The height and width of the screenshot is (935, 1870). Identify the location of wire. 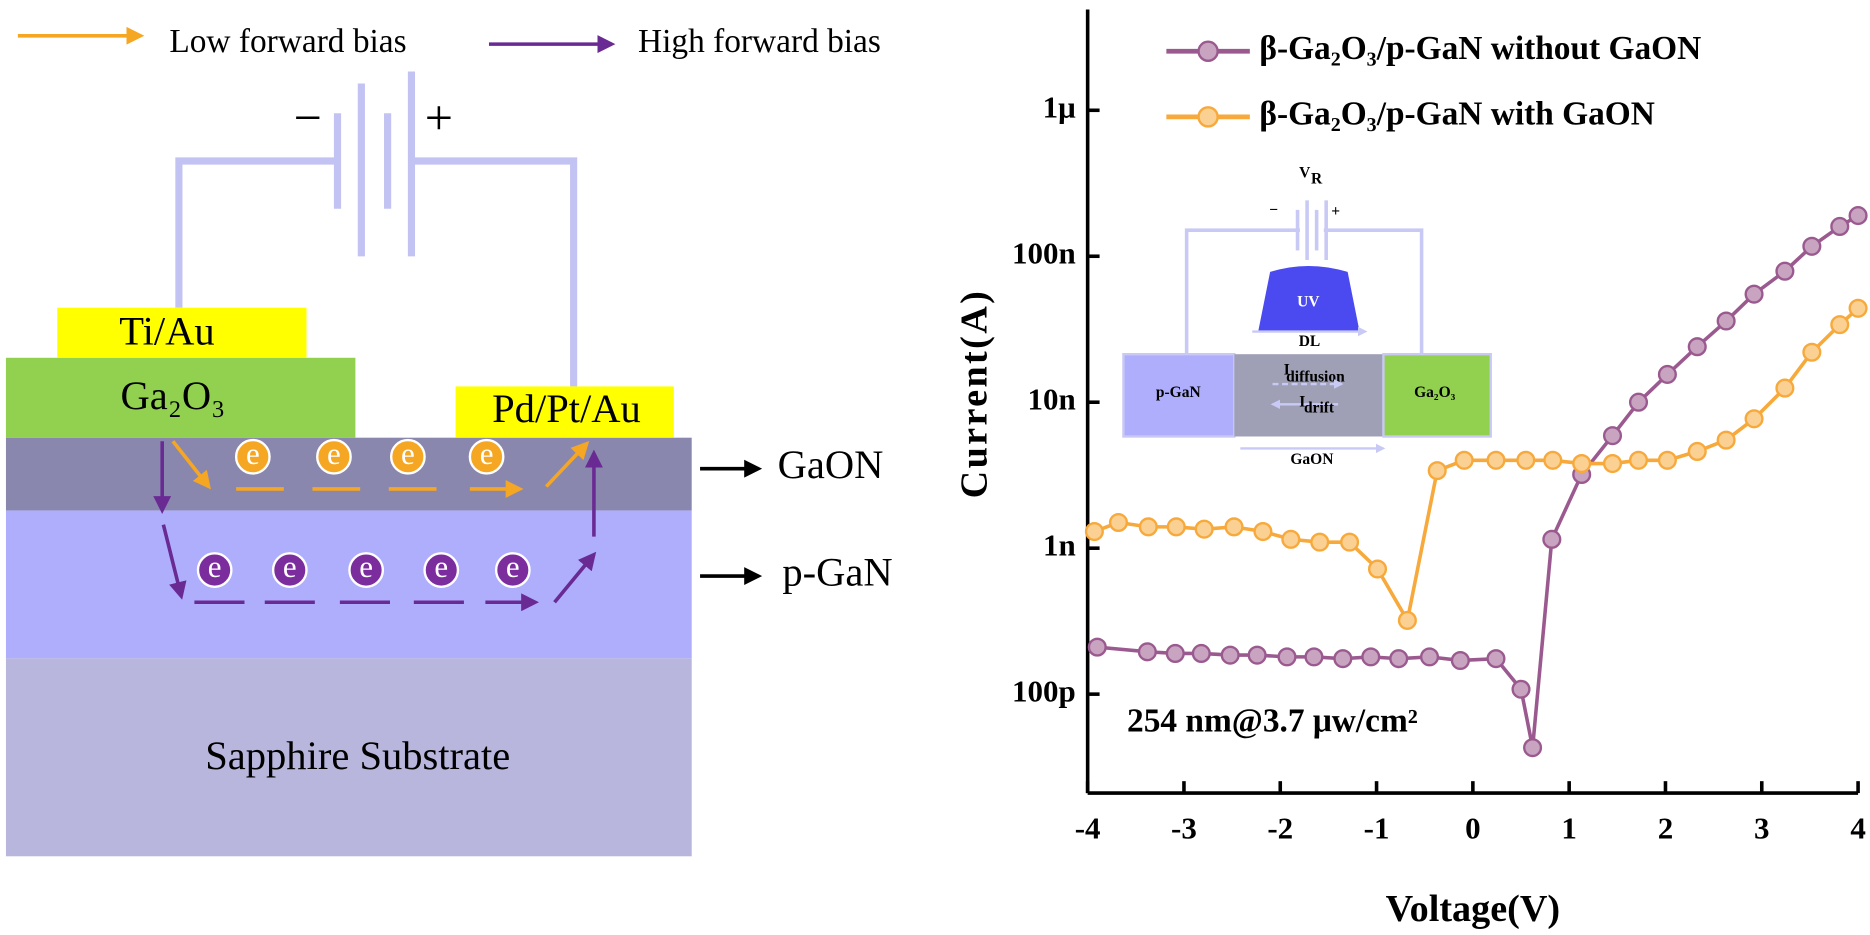
(376, 229).